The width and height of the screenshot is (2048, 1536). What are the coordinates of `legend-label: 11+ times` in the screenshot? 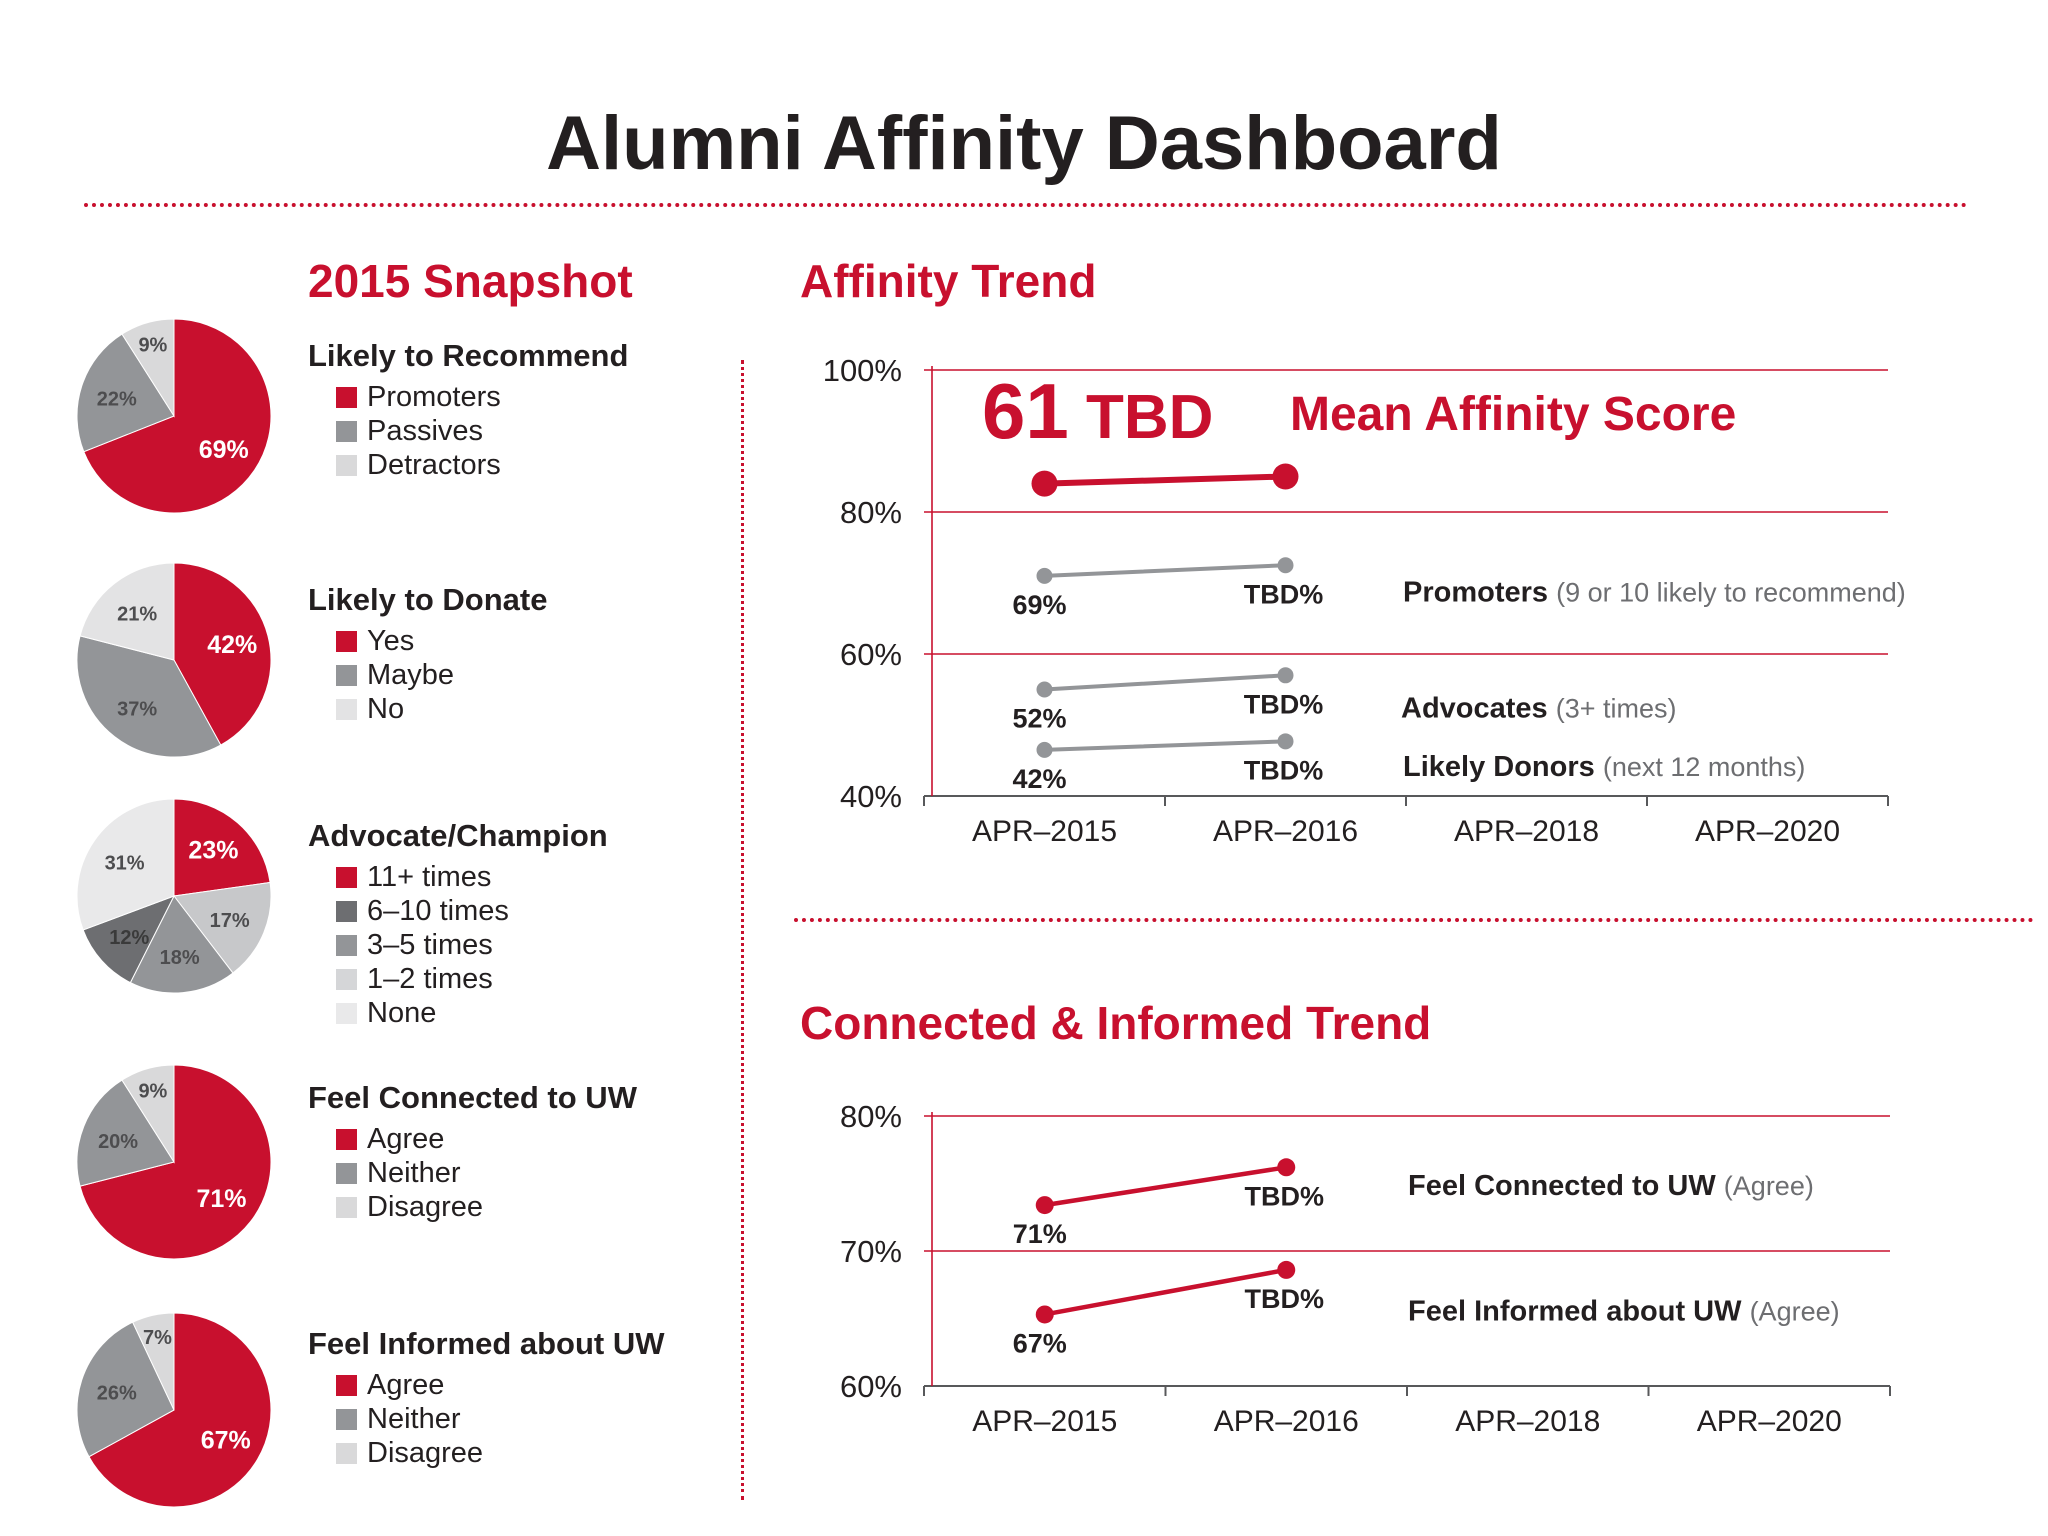 It's located at (429, 876).